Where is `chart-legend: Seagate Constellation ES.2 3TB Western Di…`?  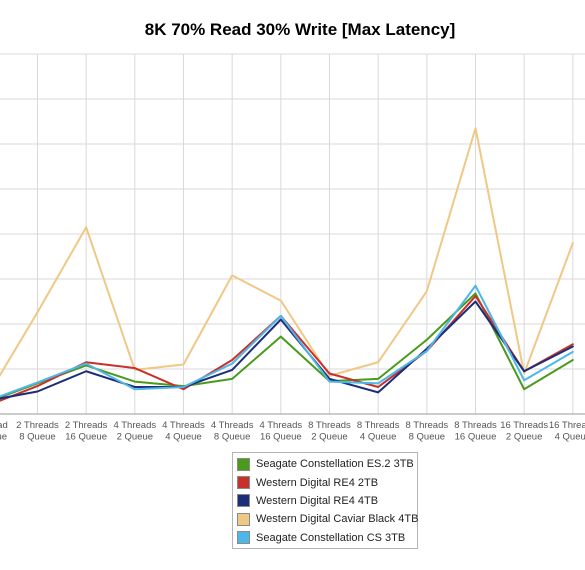
chart-legend: Seagate Constellation ES.2 3TB Western Di… is located at coordinates (325, 500).